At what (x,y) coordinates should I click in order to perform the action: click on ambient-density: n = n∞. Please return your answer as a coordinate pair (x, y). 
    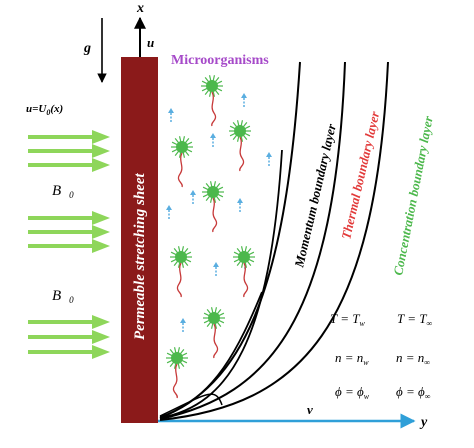
    Looking at the image, I should click on (413, 358).